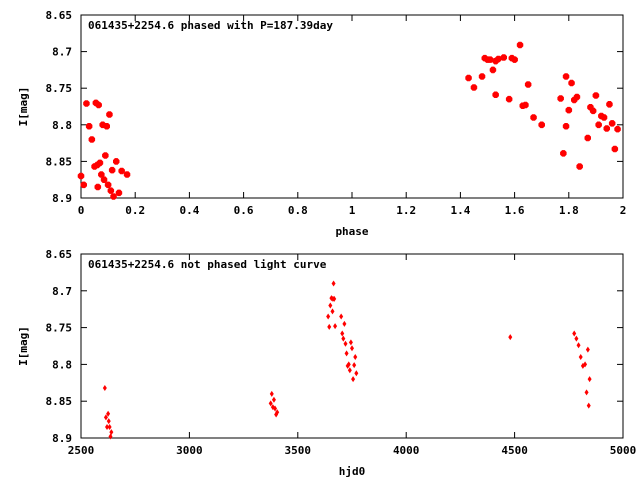 The width and height of the screenshot is (640, 480). I want to click on y-axis-label: I[mag], so click(23, 107).